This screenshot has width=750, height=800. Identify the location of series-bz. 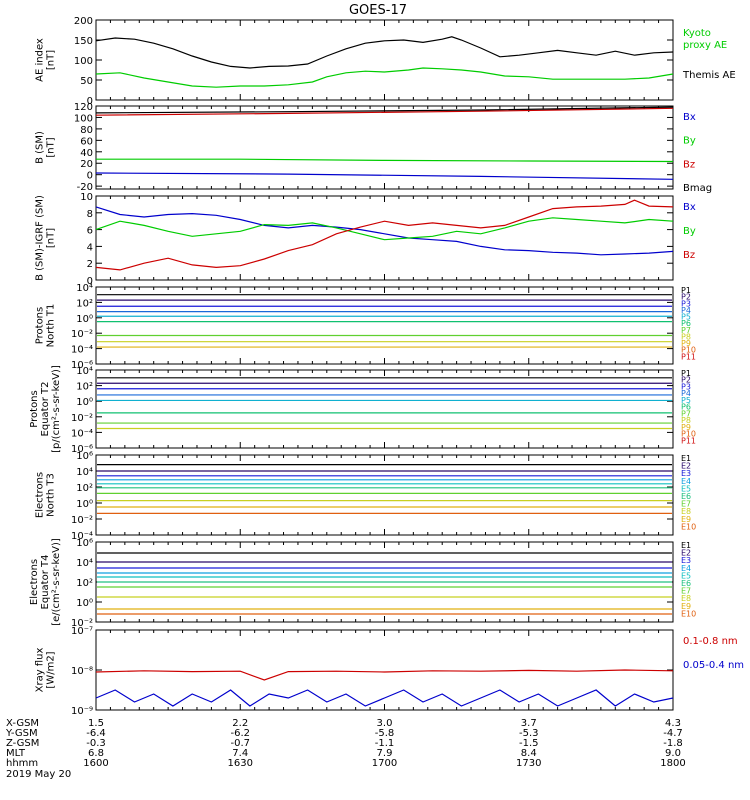
(384, 235).